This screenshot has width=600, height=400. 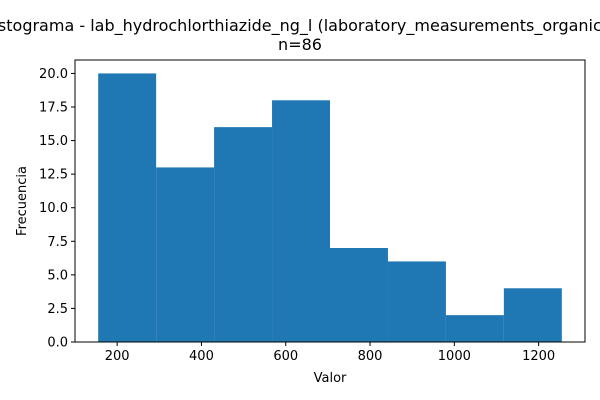 I want to click on x-axis-ticks: 200 400 600 800 1000 1200, so click(x=330, y=353).